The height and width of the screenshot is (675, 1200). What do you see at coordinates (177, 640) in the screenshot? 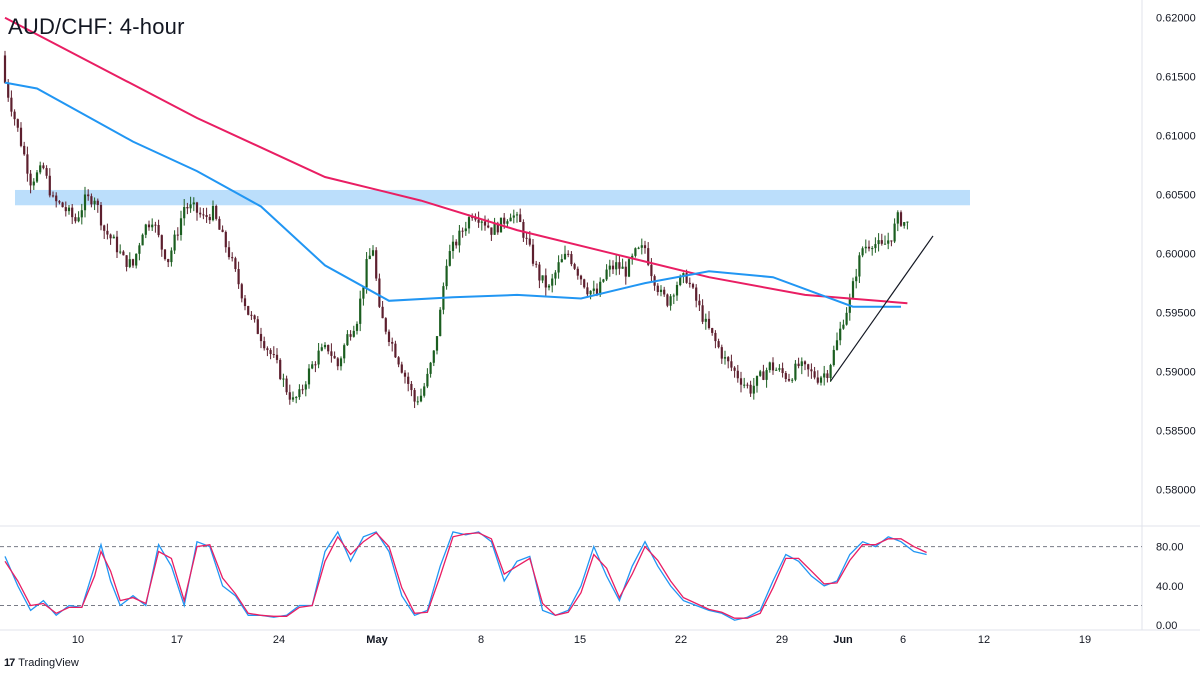
I see `date-tick-label: 17` at bounding box center [177, 640].